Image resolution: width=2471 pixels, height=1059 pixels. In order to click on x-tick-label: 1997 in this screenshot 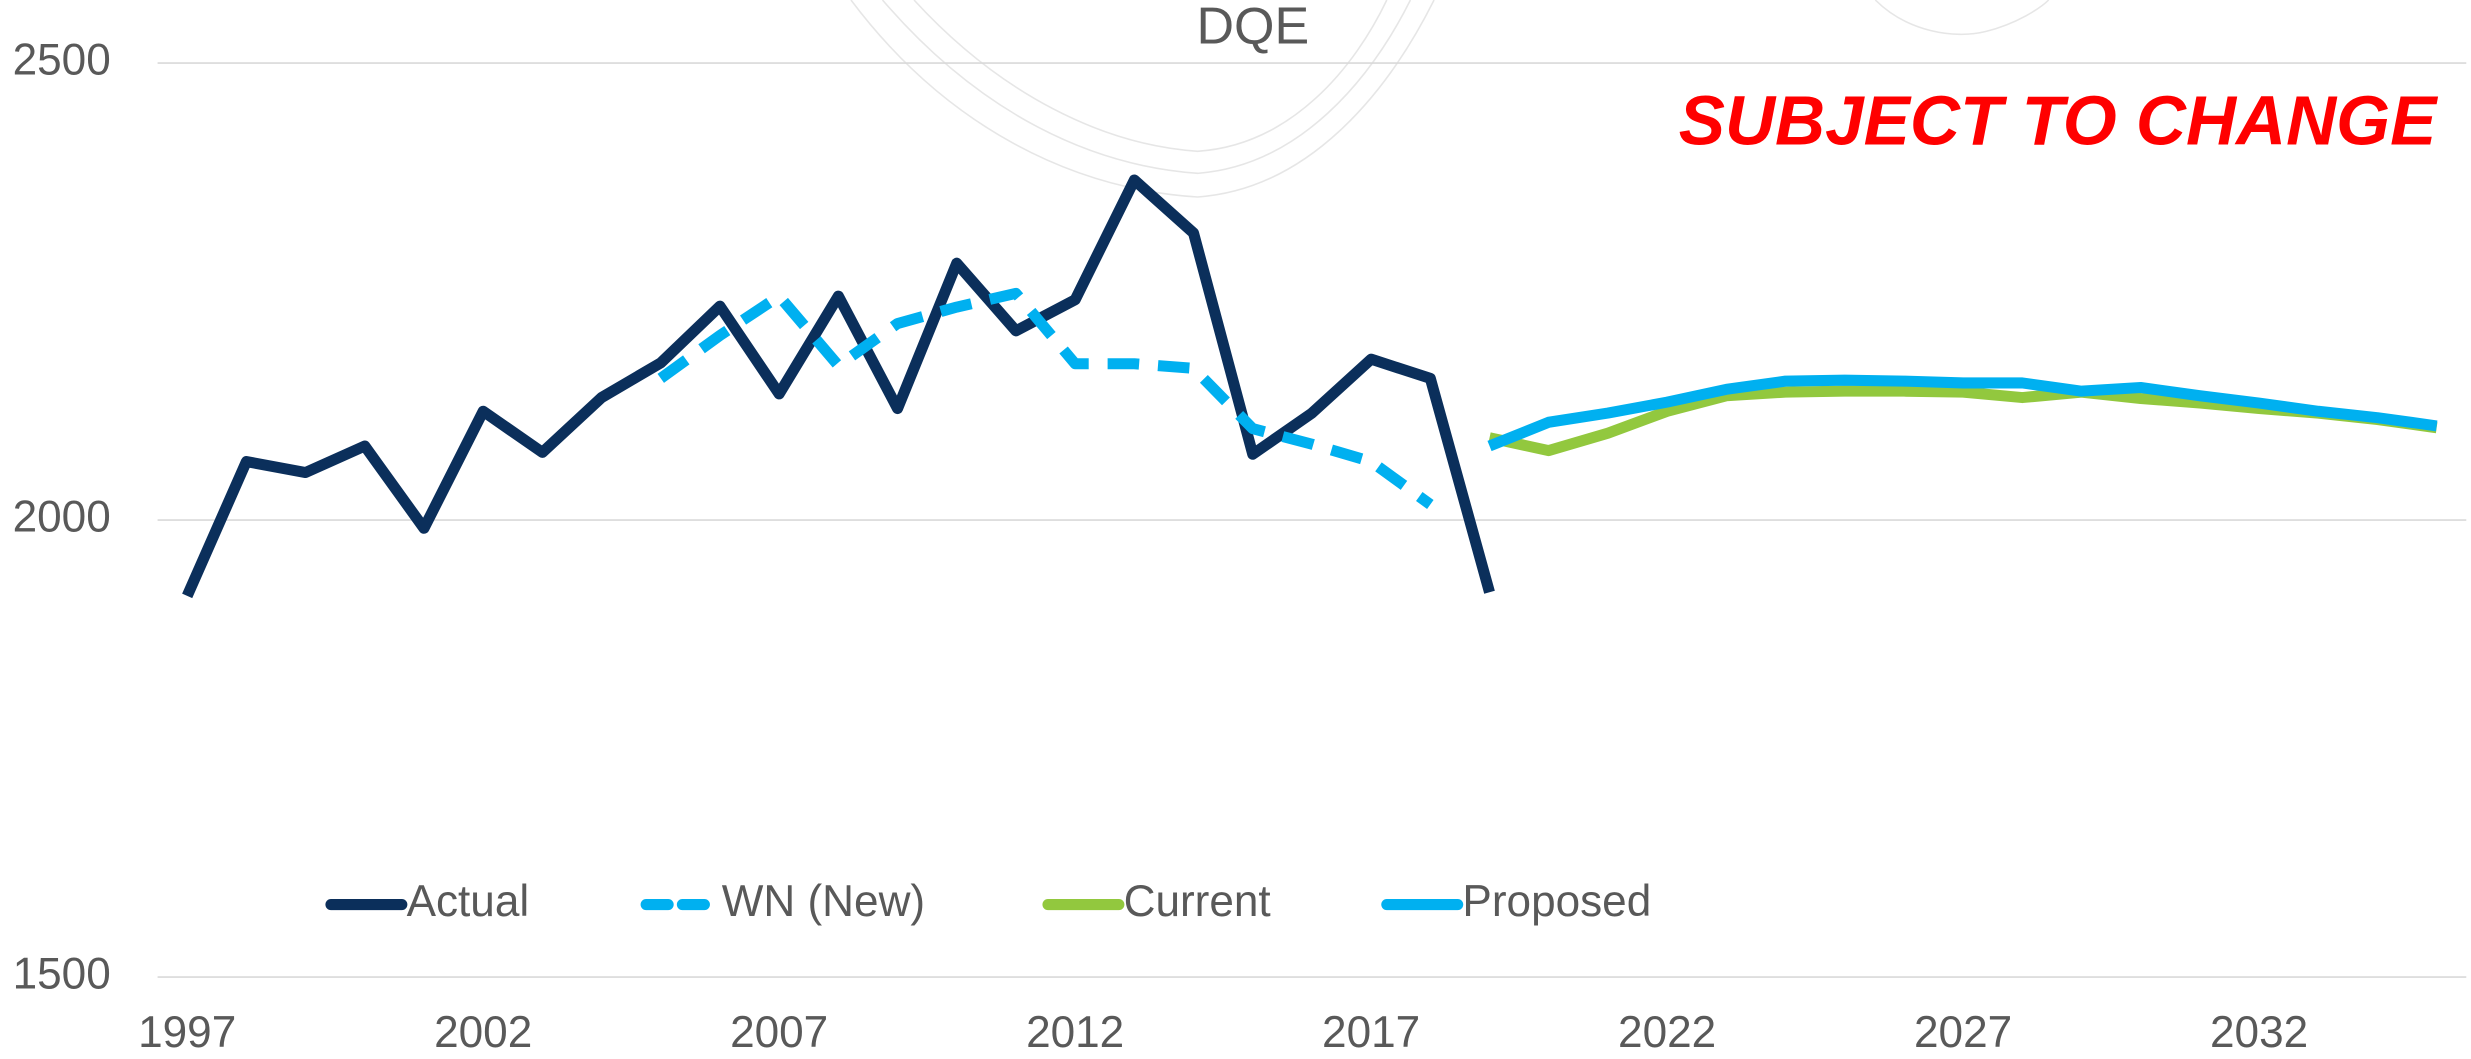, I will do `click(187, 1032)`.